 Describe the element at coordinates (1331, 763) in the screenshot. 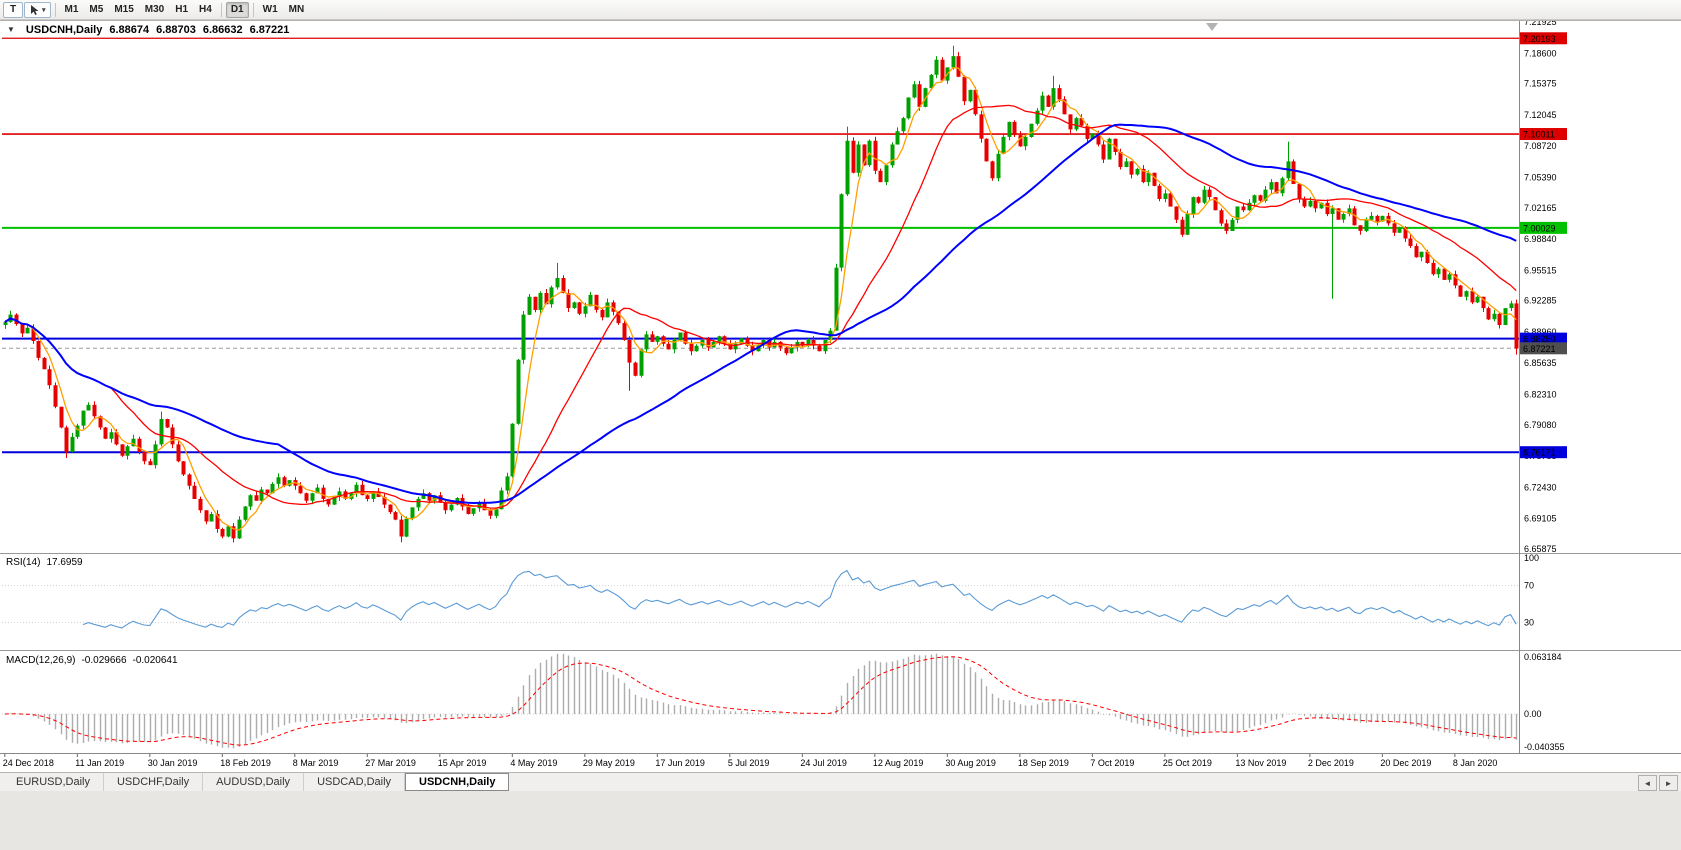

I see `svg-text: 2 Dec 2019` at that location.